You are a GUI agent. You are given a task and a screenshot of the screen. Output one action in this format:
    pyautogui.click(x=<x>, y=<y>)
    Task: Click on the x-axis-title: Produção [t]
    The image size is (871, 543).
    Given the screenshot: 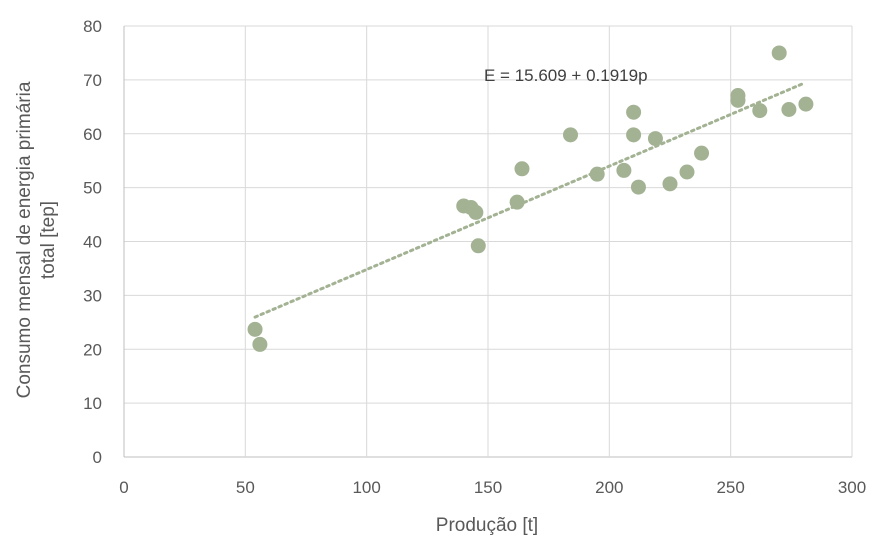 What is the action you would take?
    pyautogui.click(x=487, y=525)
    